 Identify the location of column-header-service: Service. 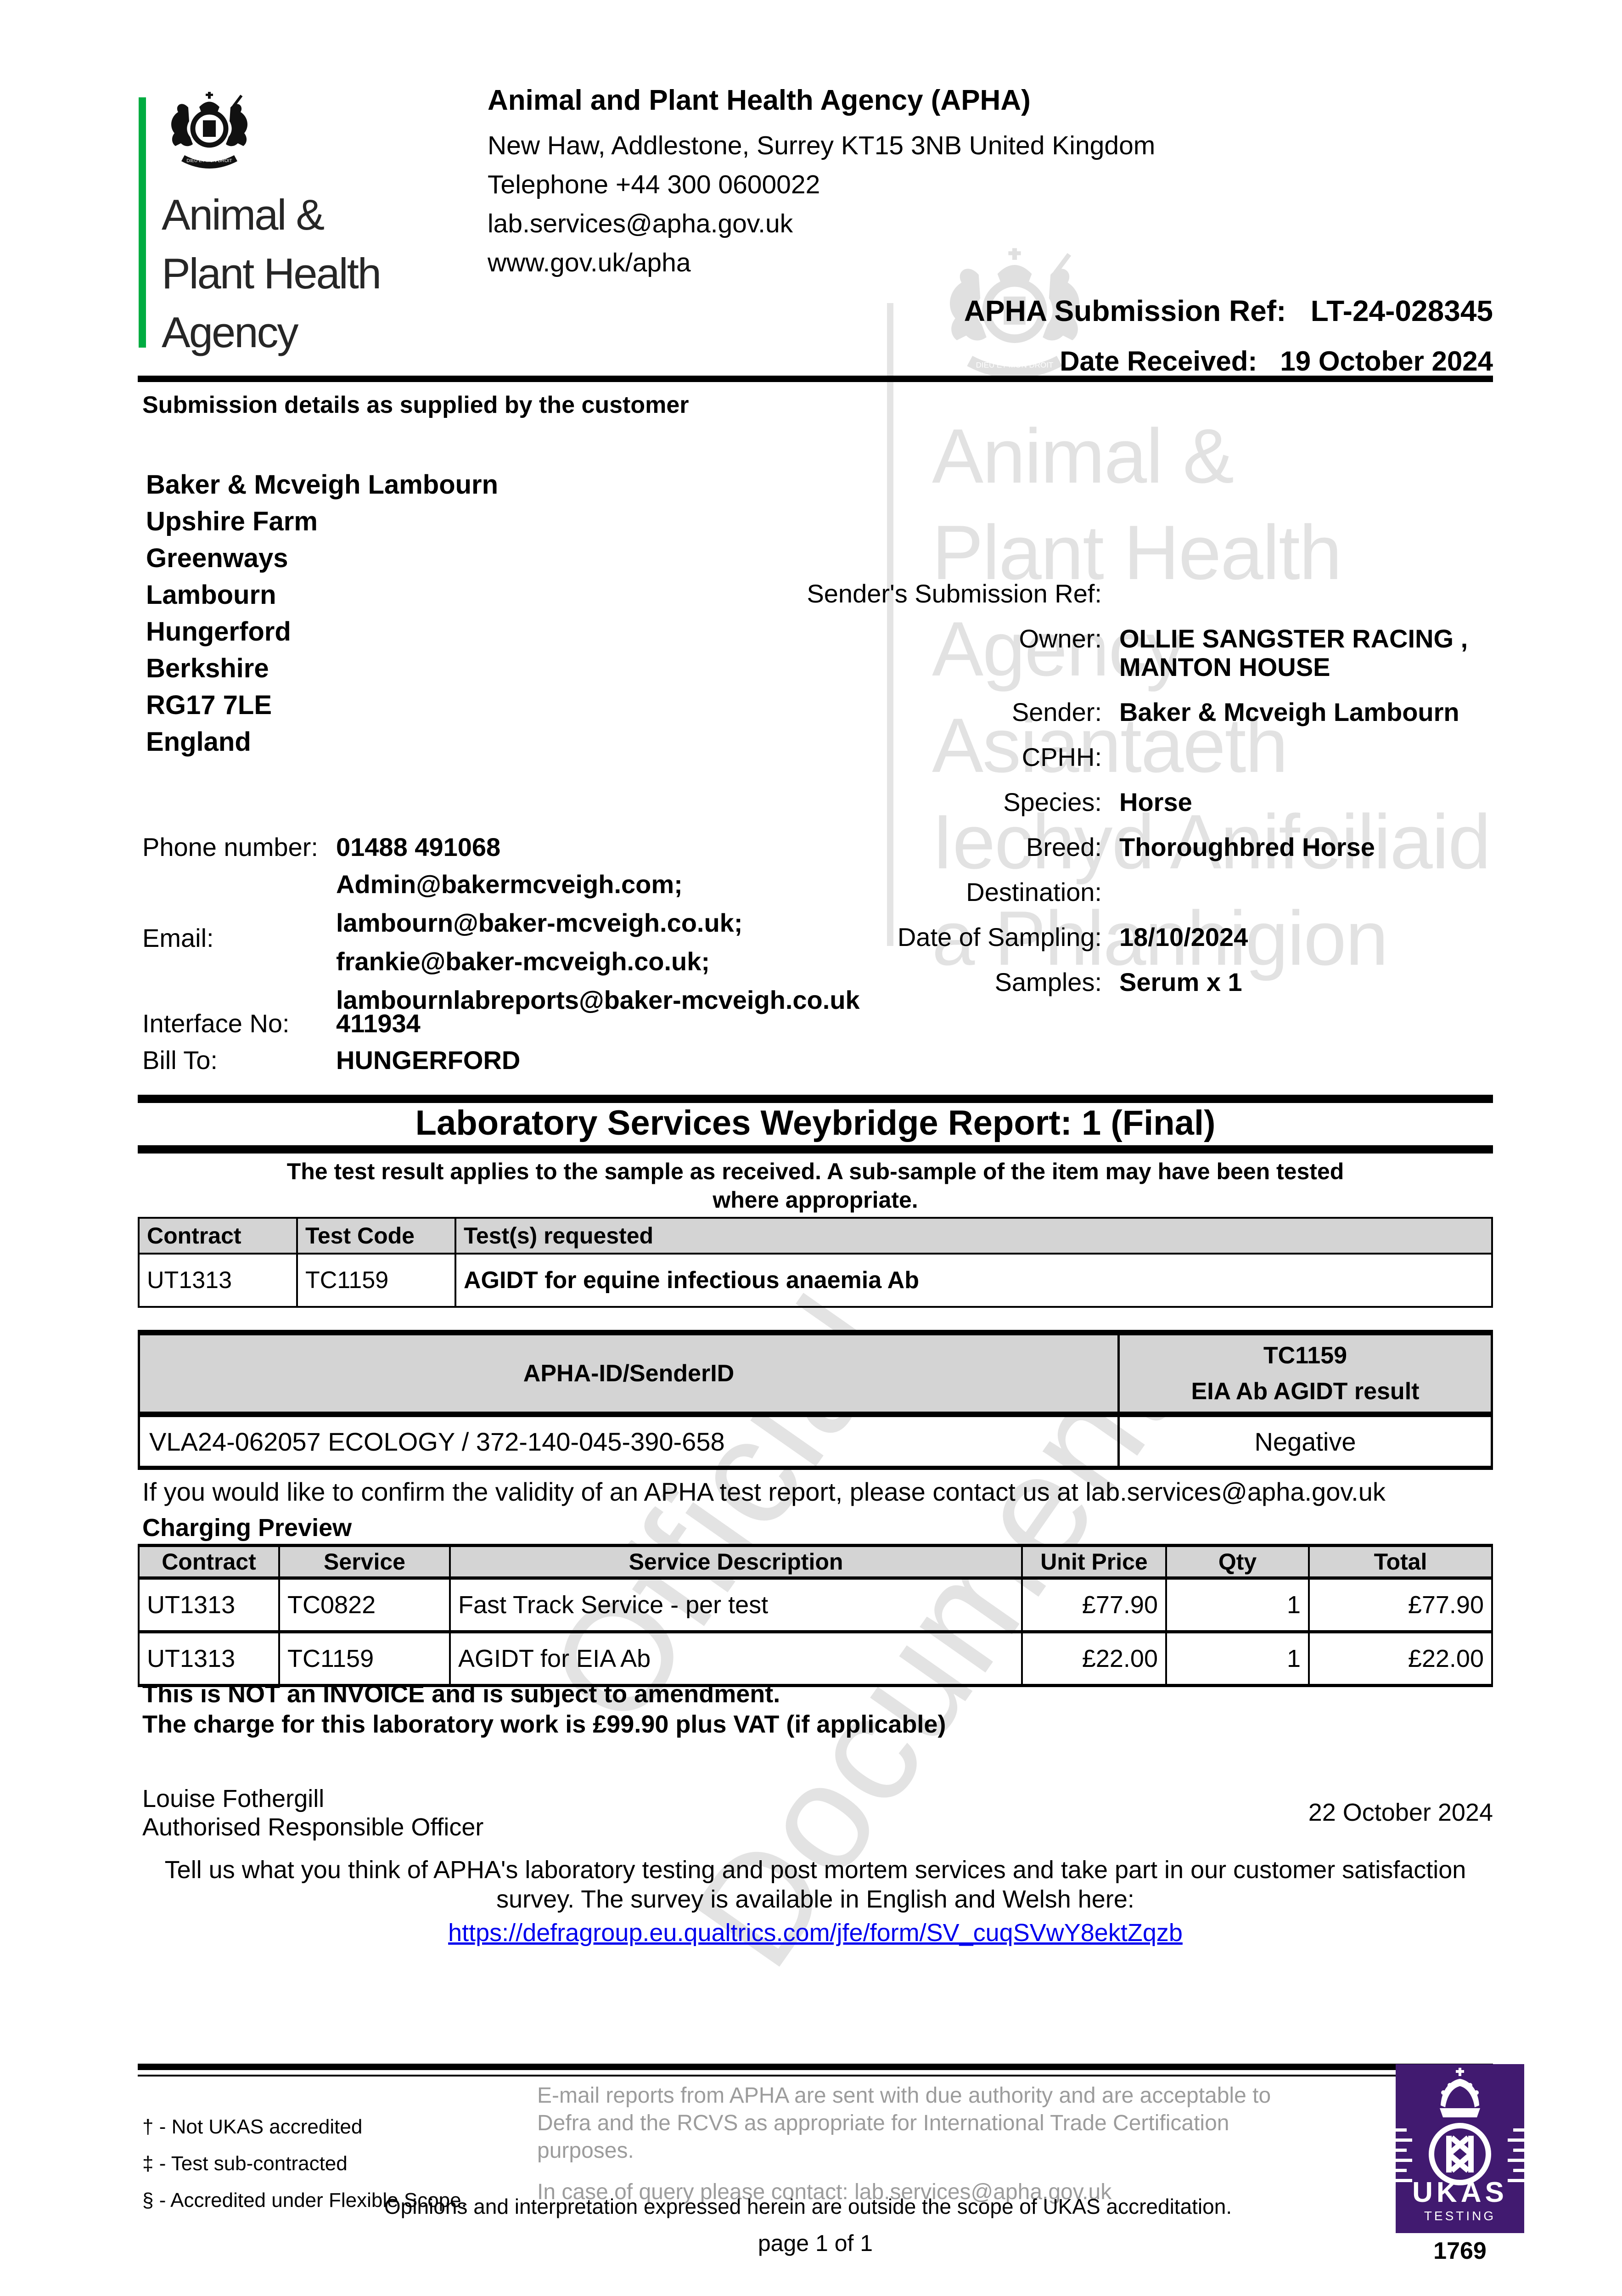
(364, 1562).